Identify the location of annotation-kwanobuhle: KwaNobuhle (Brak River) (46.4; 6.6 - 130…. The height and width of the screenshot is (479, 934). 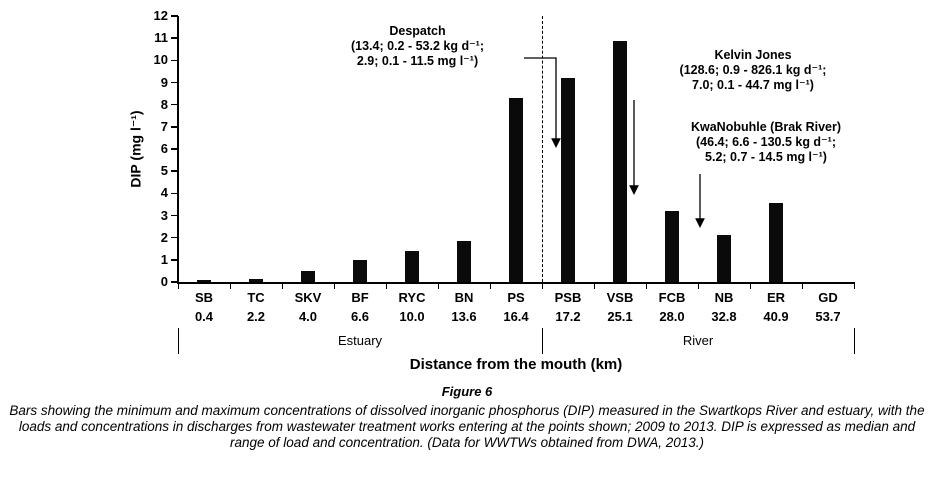
(766, 142).